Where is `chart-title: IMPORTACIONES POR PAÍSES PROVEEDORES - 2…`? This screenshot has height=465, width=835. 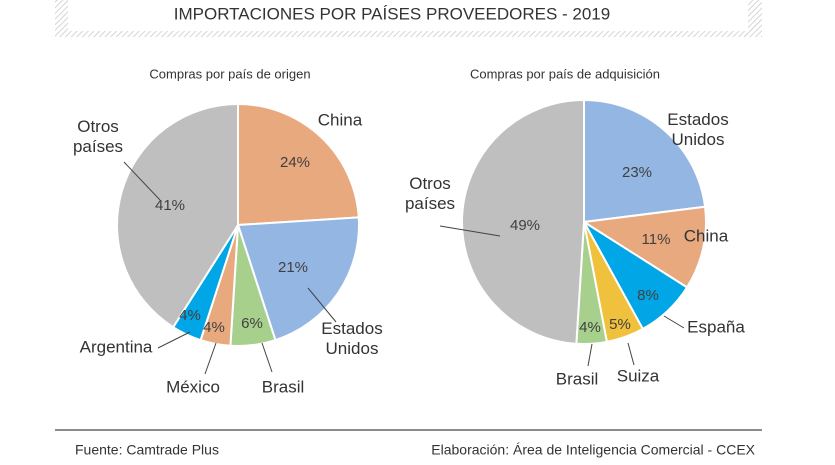 chart-title: IMPORTACIONES POR PAÍSES PROVEEDORES - 2… is located at coordinates (392, 13).